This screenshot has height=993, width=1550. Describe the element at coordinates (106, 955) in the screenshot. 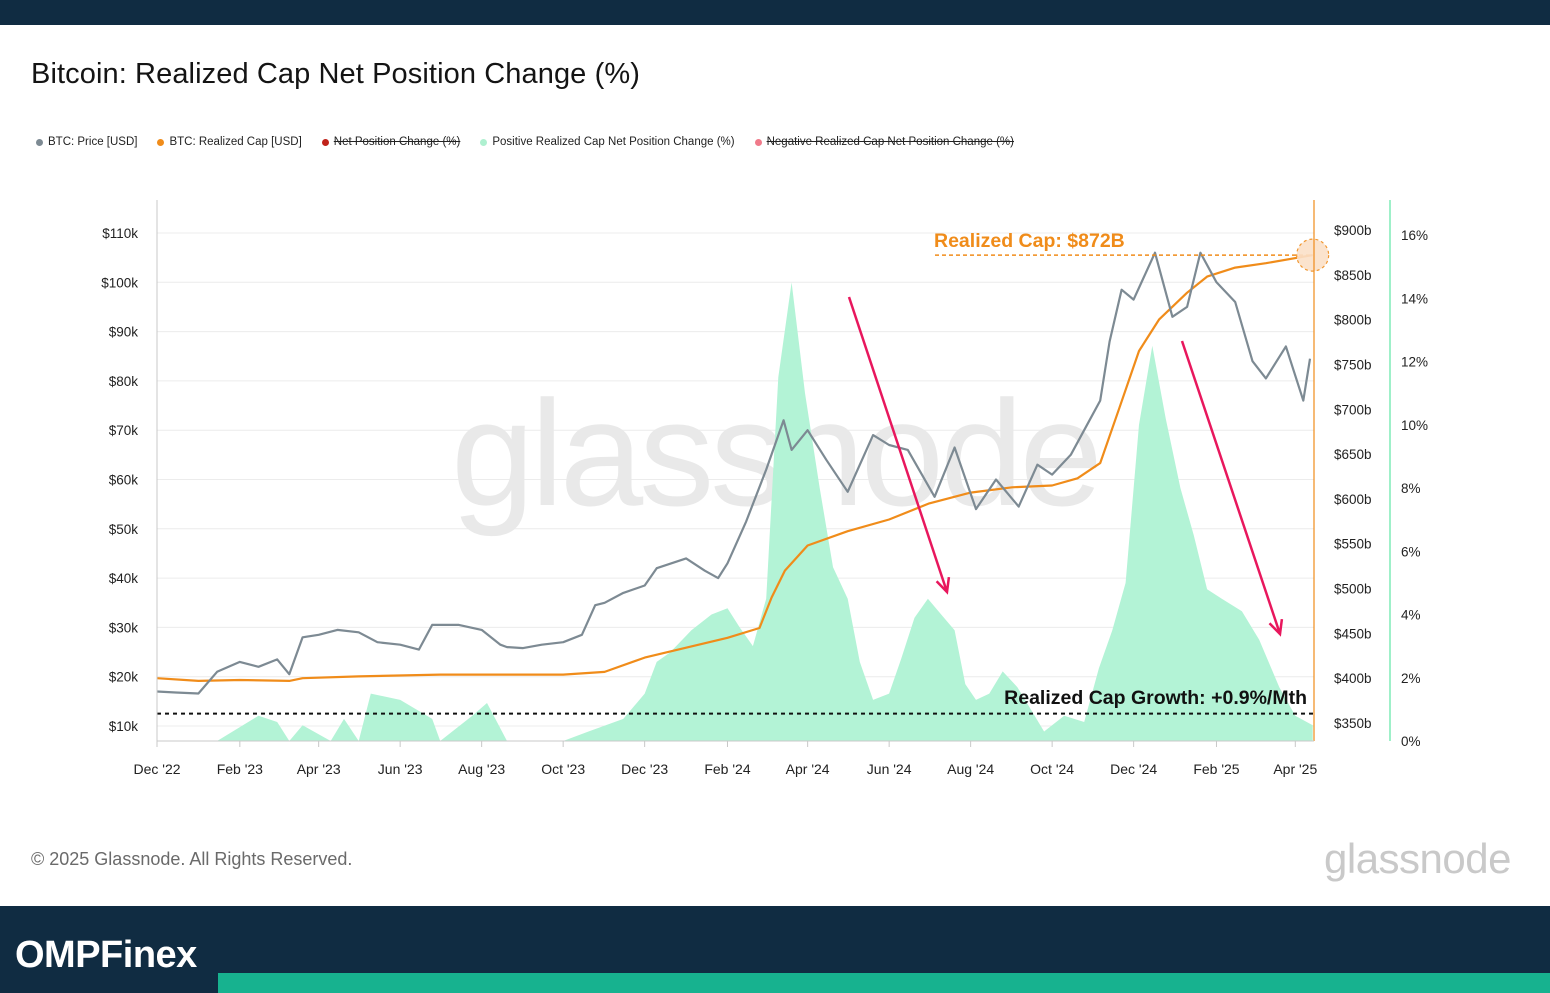

I see `ompfinex-logo: OMPFinex` at that location.